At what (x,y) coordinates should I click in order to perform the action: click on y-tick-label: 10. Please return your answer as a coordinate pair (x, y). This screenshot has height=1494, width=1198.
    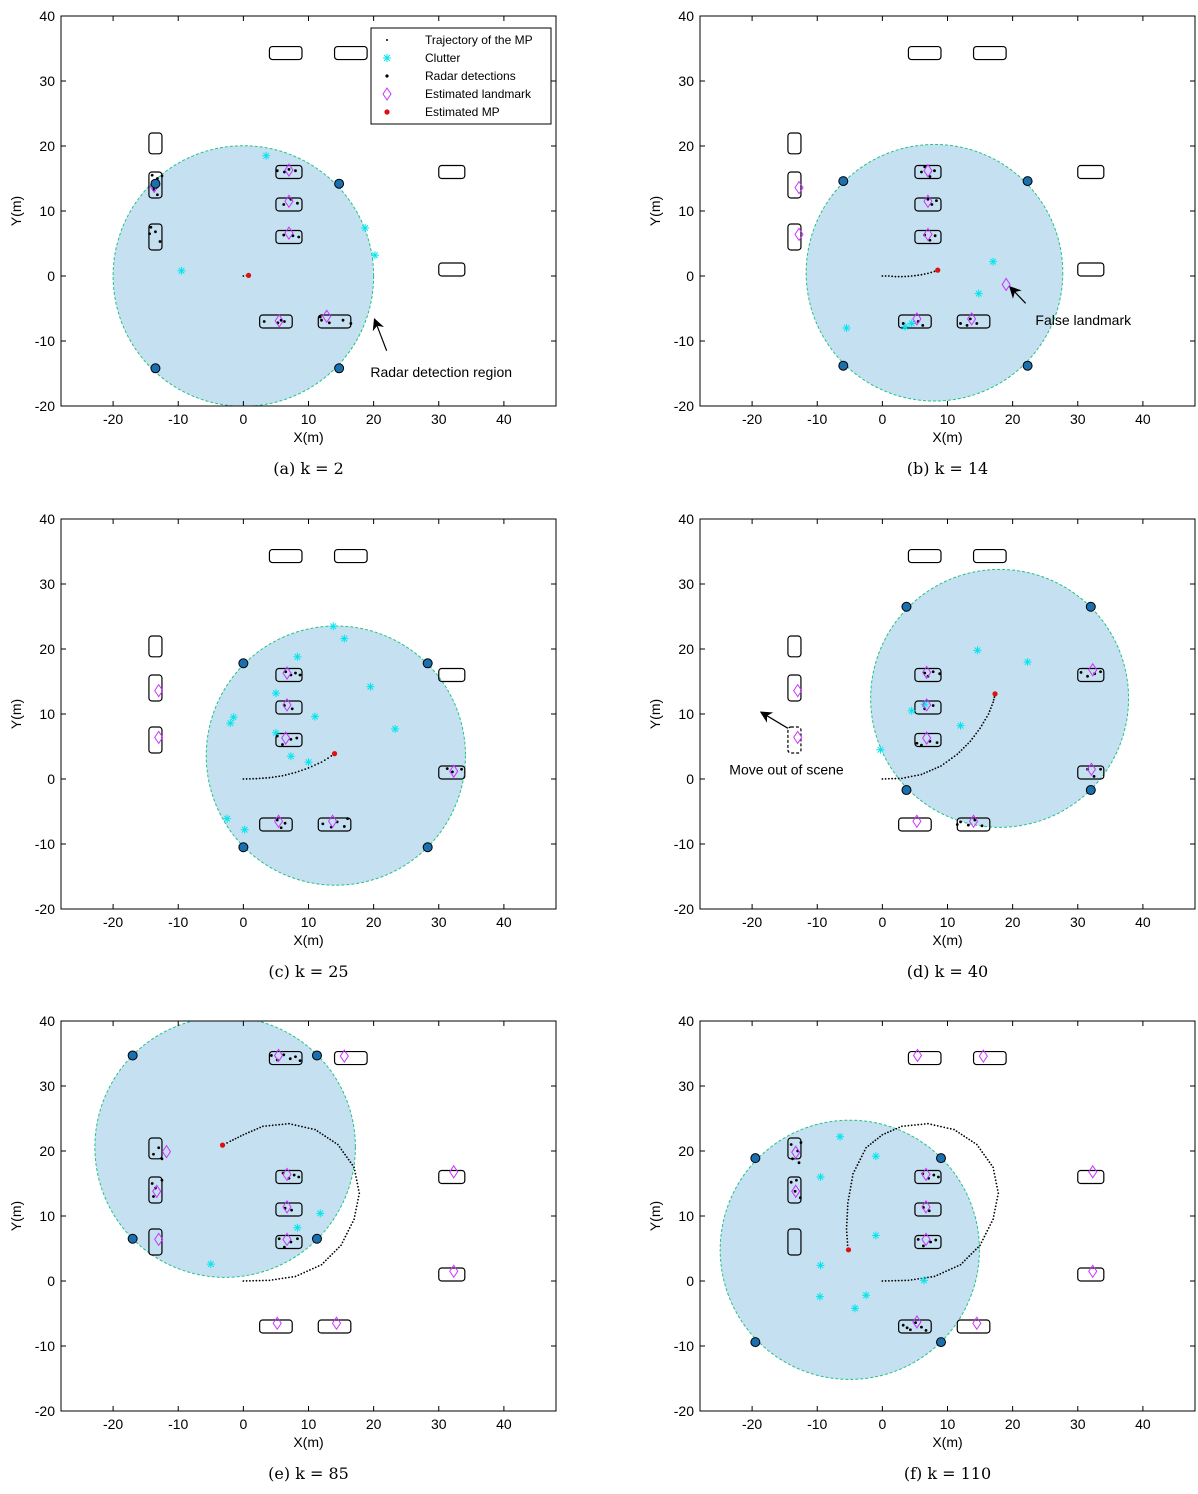
    Looking at the image, I should click on (686, 714).